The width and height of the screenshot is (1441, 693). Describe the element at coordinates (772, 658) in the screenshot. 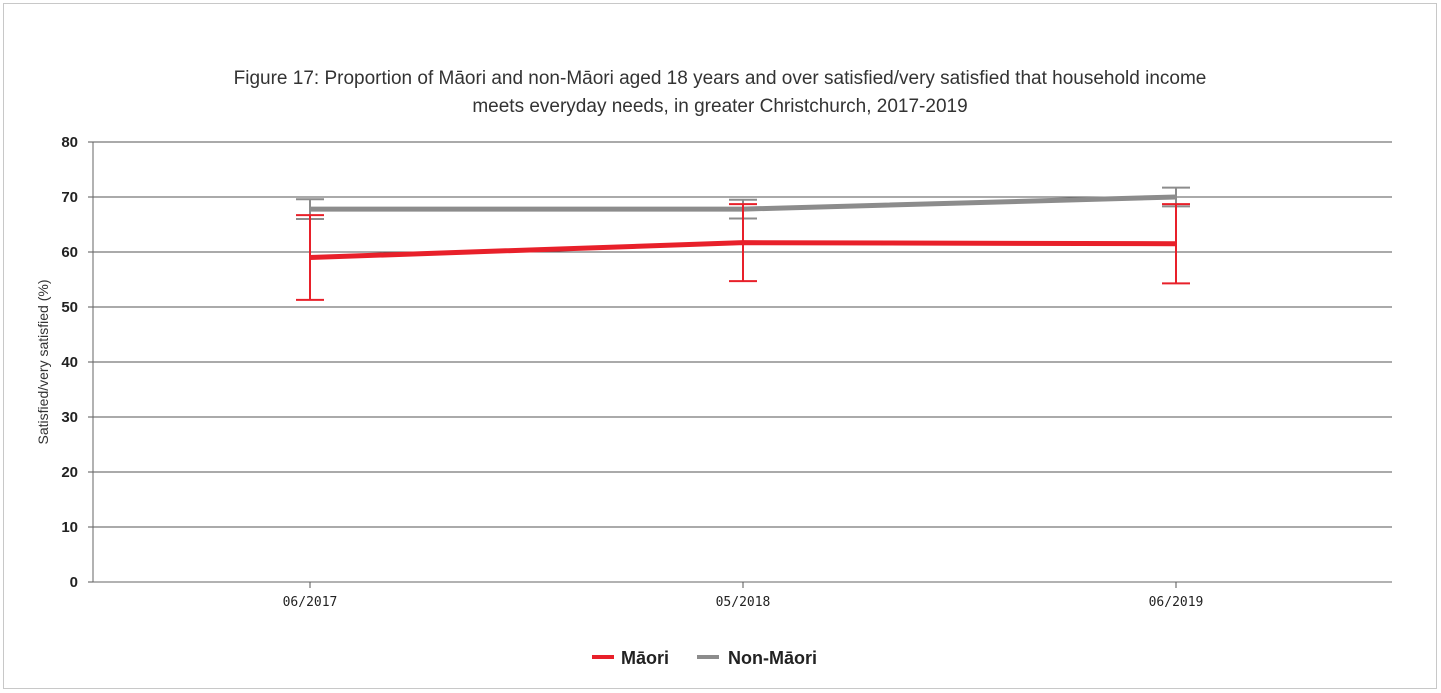

I see `legend-label: Non-Māori` at that location.